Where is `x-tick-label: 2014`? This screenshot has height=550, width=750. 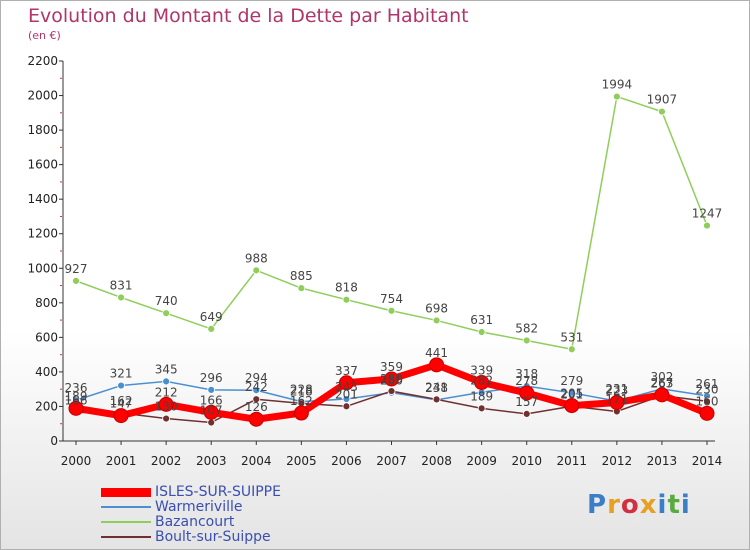 x-tick-label: 2014 is located at coordinates (707, 461).